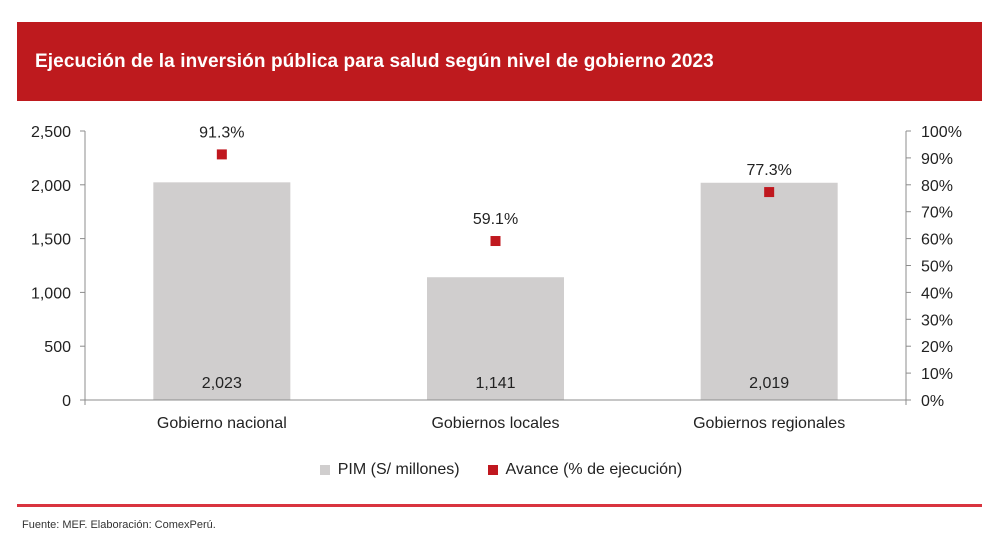 The height and width of the screenshot is (546, 1002). What do you see at coordinates (222, 423) in the screenshot?
I see `category-label: Gobierno nacional` at bounding box center [222, 423].